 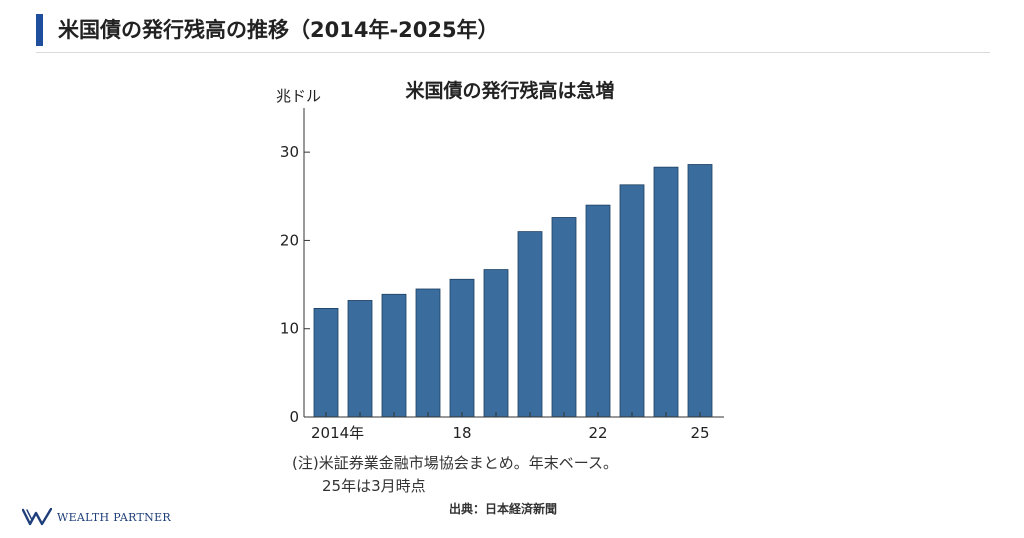 I want to click on x-tick-label: 22, so click(x=597, y=433).